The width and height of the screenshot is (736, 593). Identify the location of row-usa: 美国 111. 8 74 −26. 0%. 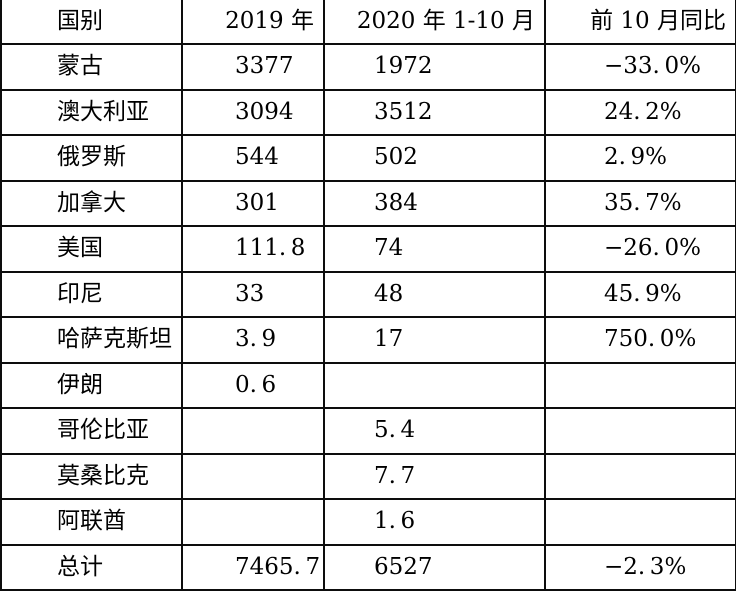
(368, 249).